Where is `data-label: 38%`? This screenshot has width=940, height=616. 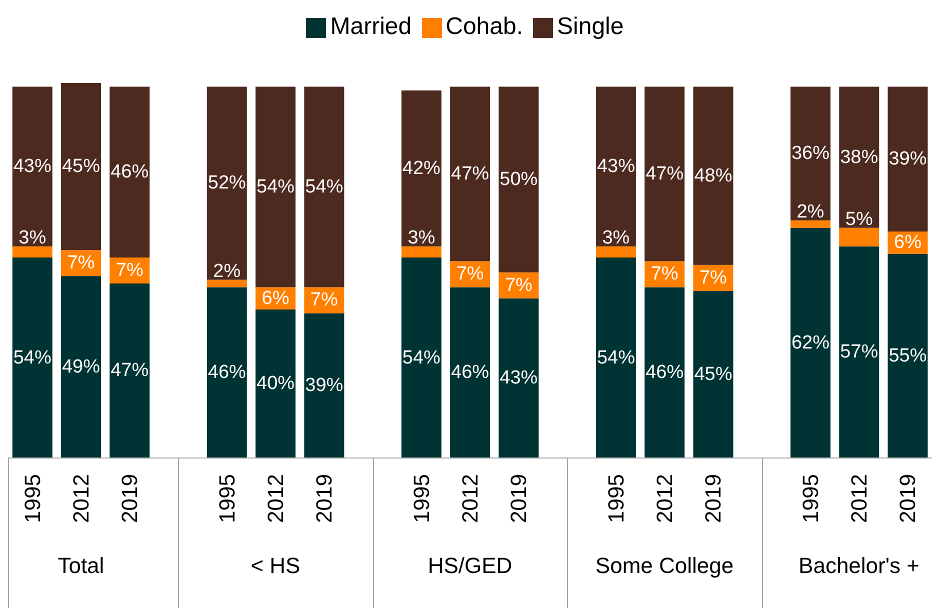
data-label: 38% is located at coordinates (859, 157).